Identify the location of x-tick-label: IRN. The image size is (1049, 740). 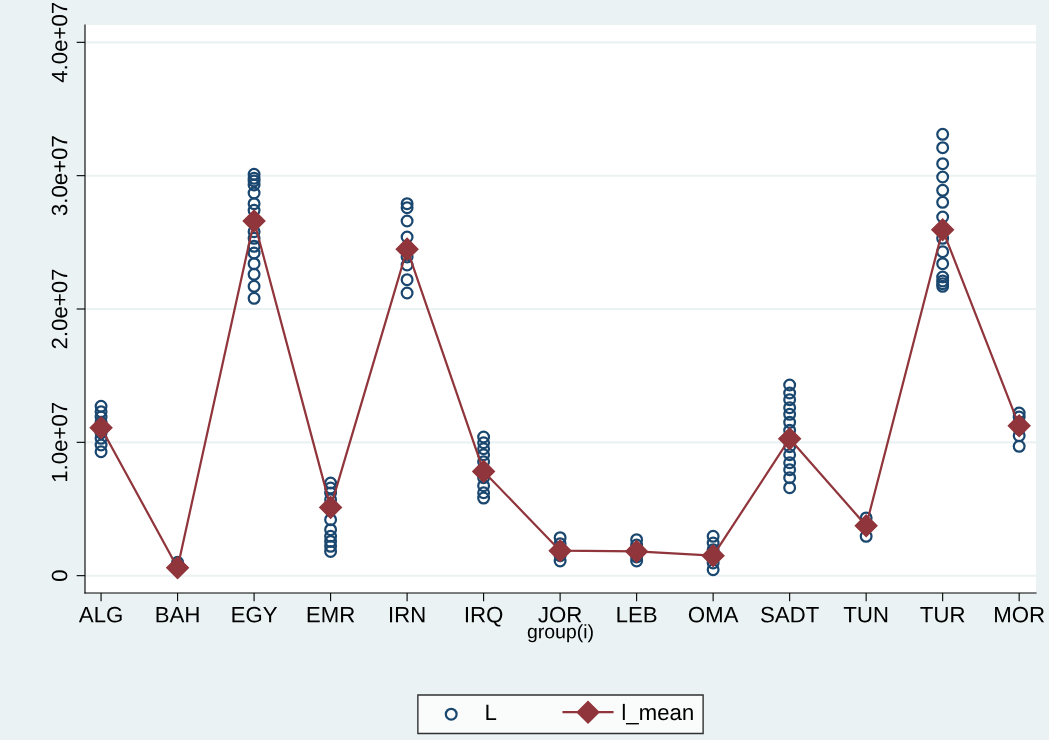
(407, 615).